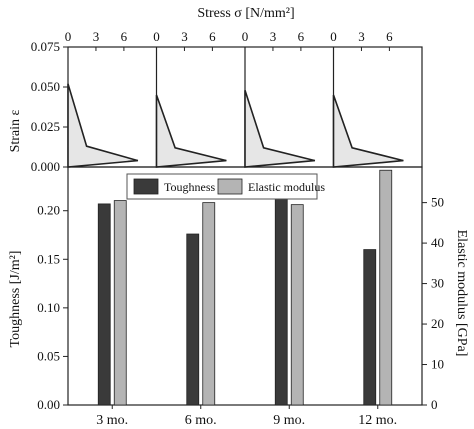 This screenshot has height=429, width=474. Describe the element at coordinates (45, 166) in the screenshot. I see `strain-tick-label: 0.000` at that location.